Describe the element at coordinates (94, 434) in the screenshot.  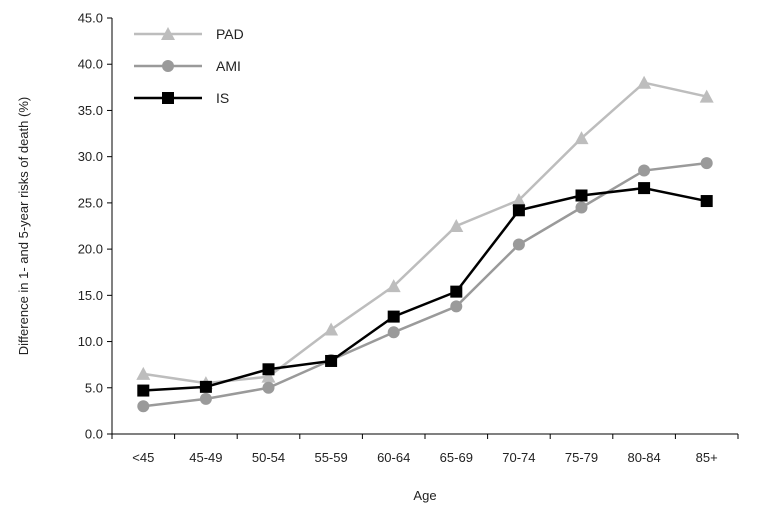
I see `y-tick-label: 0.0` at that location.